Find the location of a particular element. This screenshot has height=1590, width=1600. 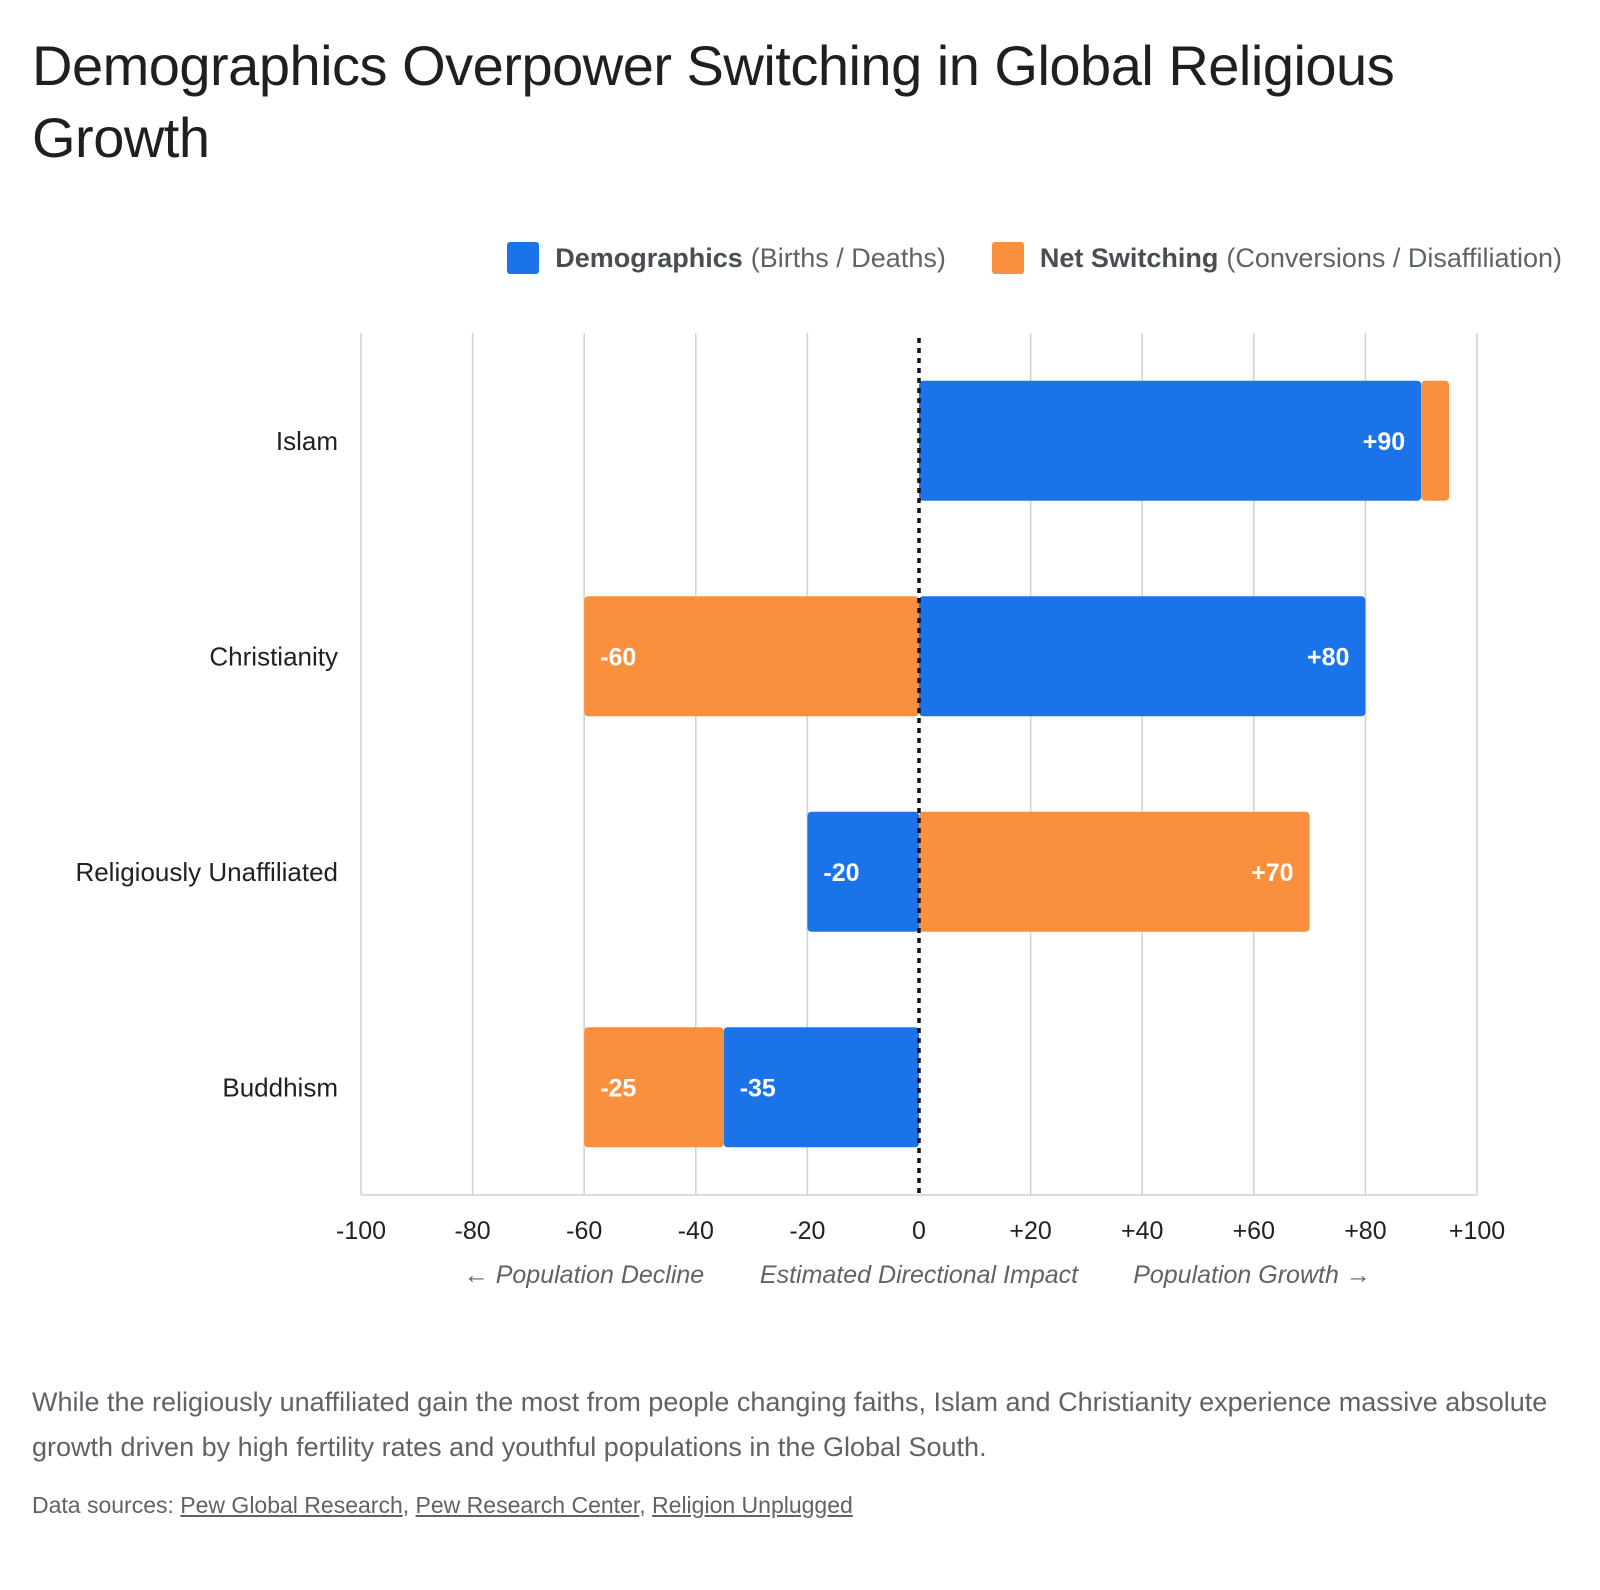

x-axis-title: Estimated Directional Impact is located at coordinates (919, 1275).